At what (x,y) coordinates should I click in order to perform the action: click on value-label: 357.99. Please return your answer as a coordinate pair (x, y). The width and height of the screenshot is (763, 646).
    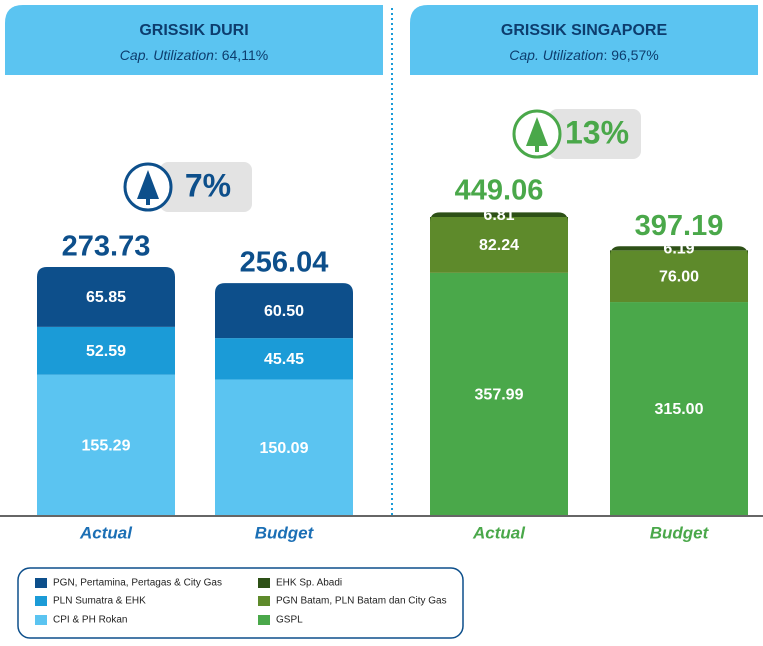
    Looking at the image, I should click on (499, 395).